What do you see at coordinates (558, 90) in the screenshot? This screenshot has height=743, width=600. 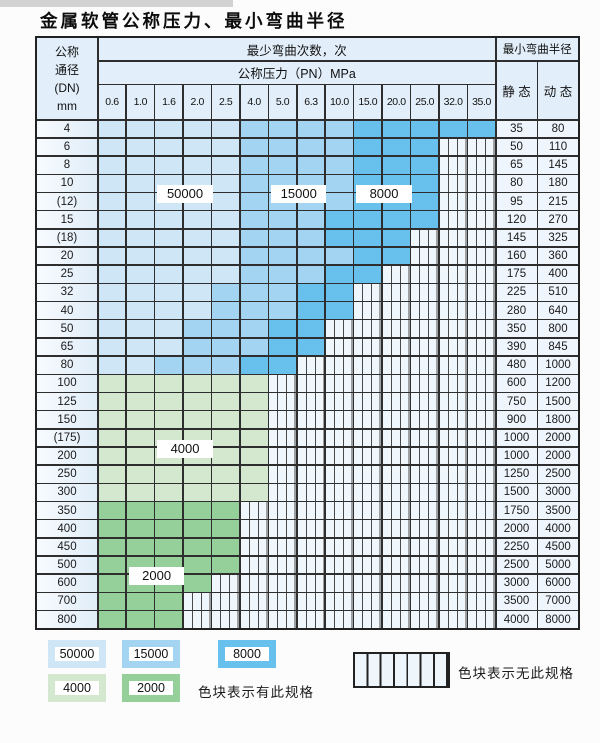 I see `dynamic-col-header: 动 态` at bounding box center [558, 90].